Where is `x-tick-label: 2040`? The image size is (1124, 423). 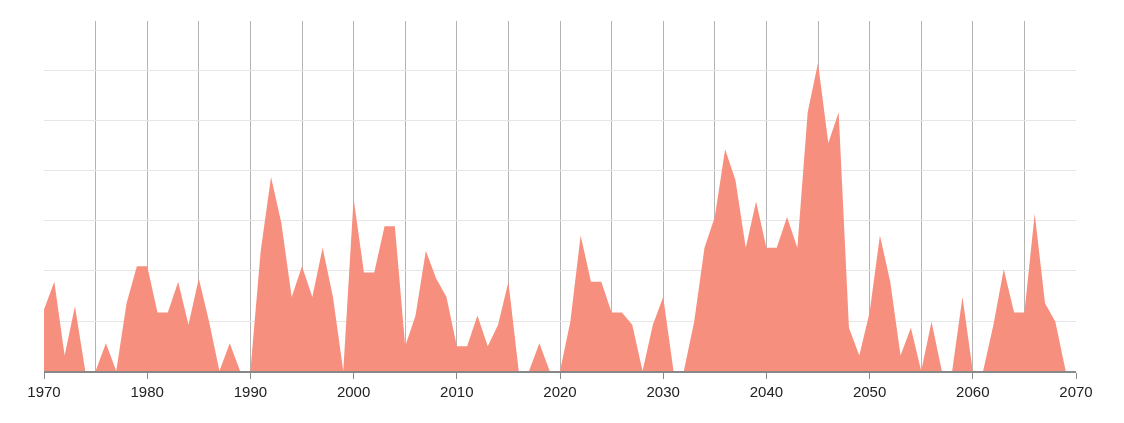
x-tick-label: 2040 is located at coordinates (766, 391).